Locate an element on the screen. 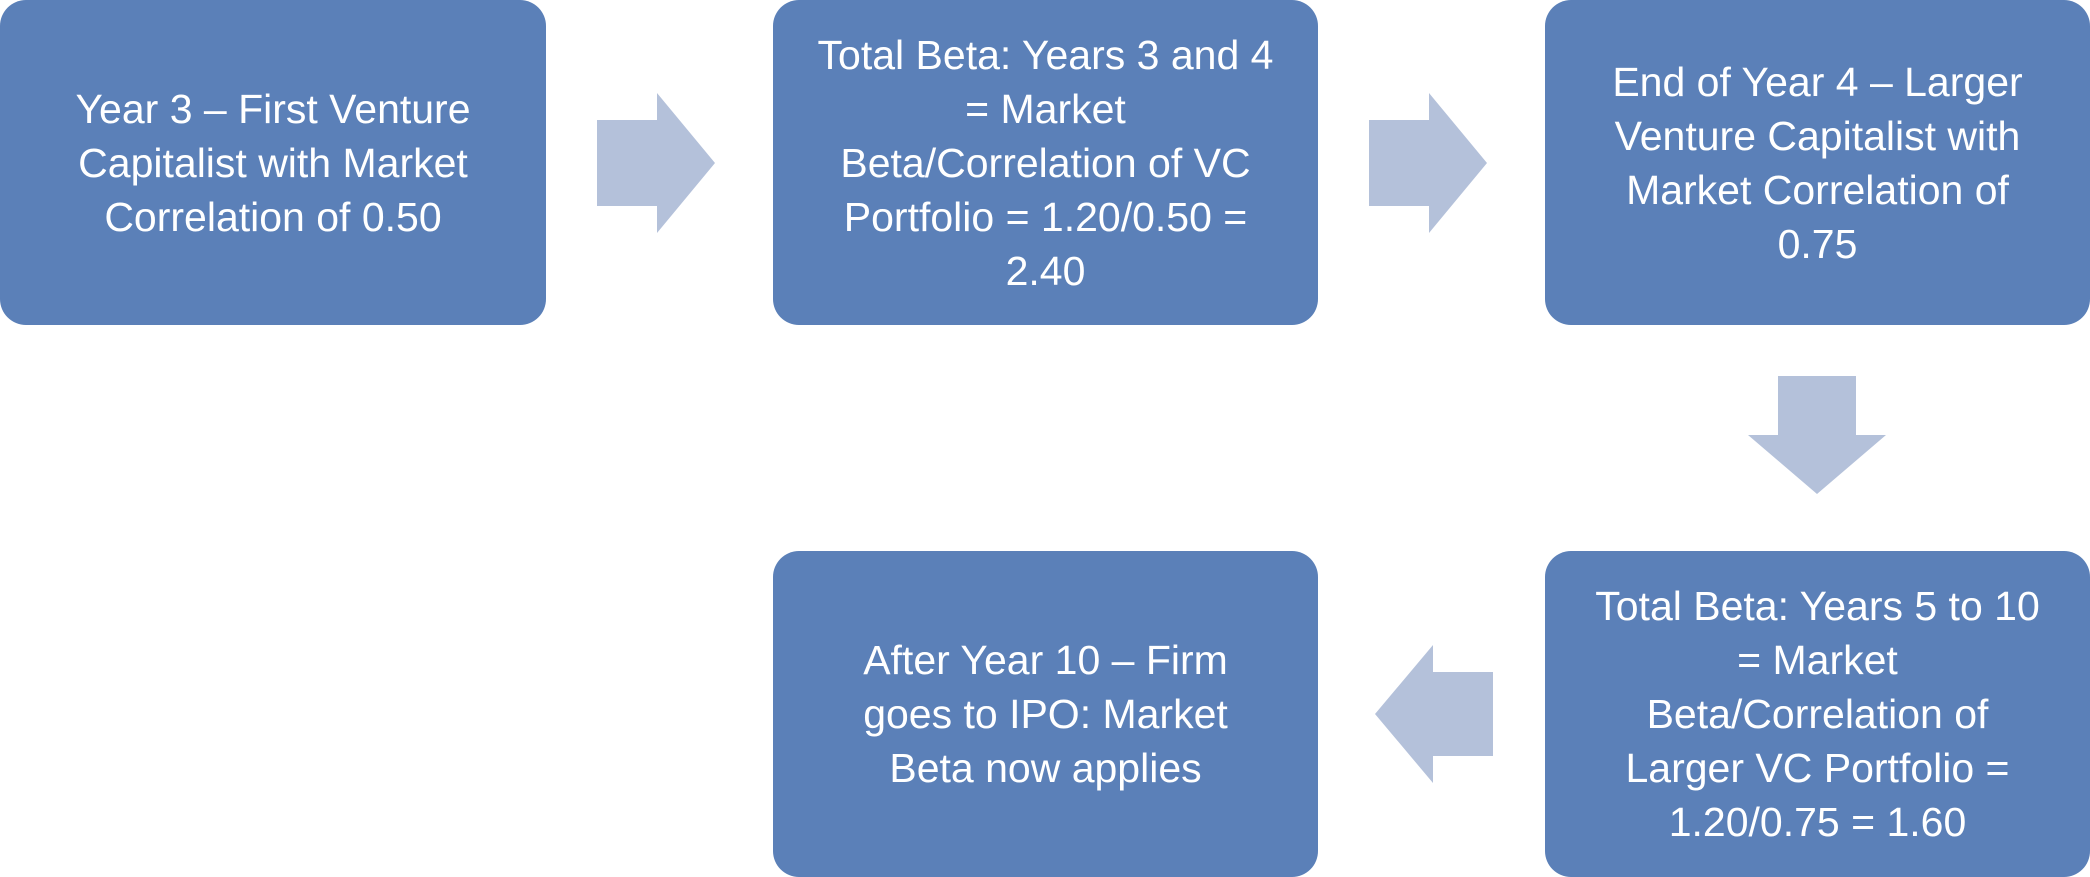 The image size is (2090, 877). text-line: After Year 10 – Firm is located at coordinates (1045, 660).